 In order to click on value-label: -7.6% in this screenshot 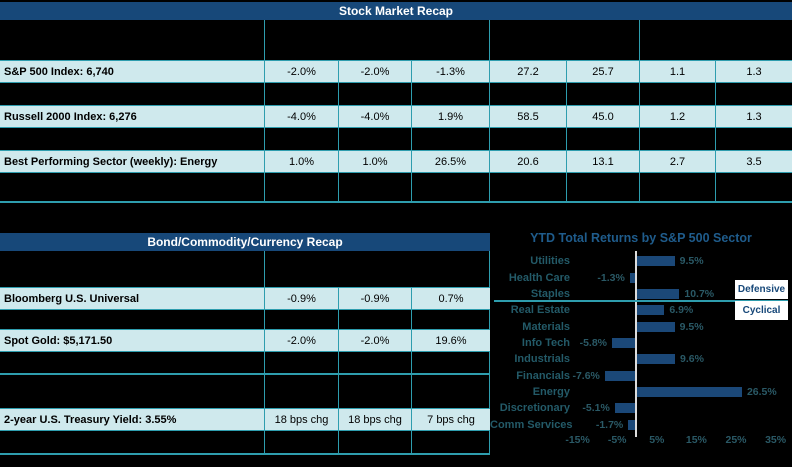, I will do `click(586, 375)`.